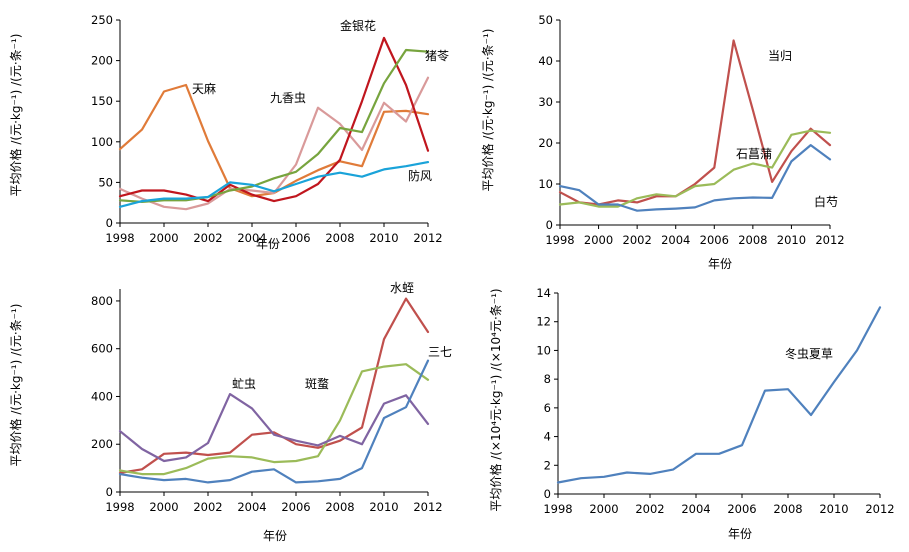 The height and width of the screenshot is (552, 909). What do you see at coordinates (317, 384) in the screenshot?
I see `series-label: 斑蝥` at bounding box center [317, 384].